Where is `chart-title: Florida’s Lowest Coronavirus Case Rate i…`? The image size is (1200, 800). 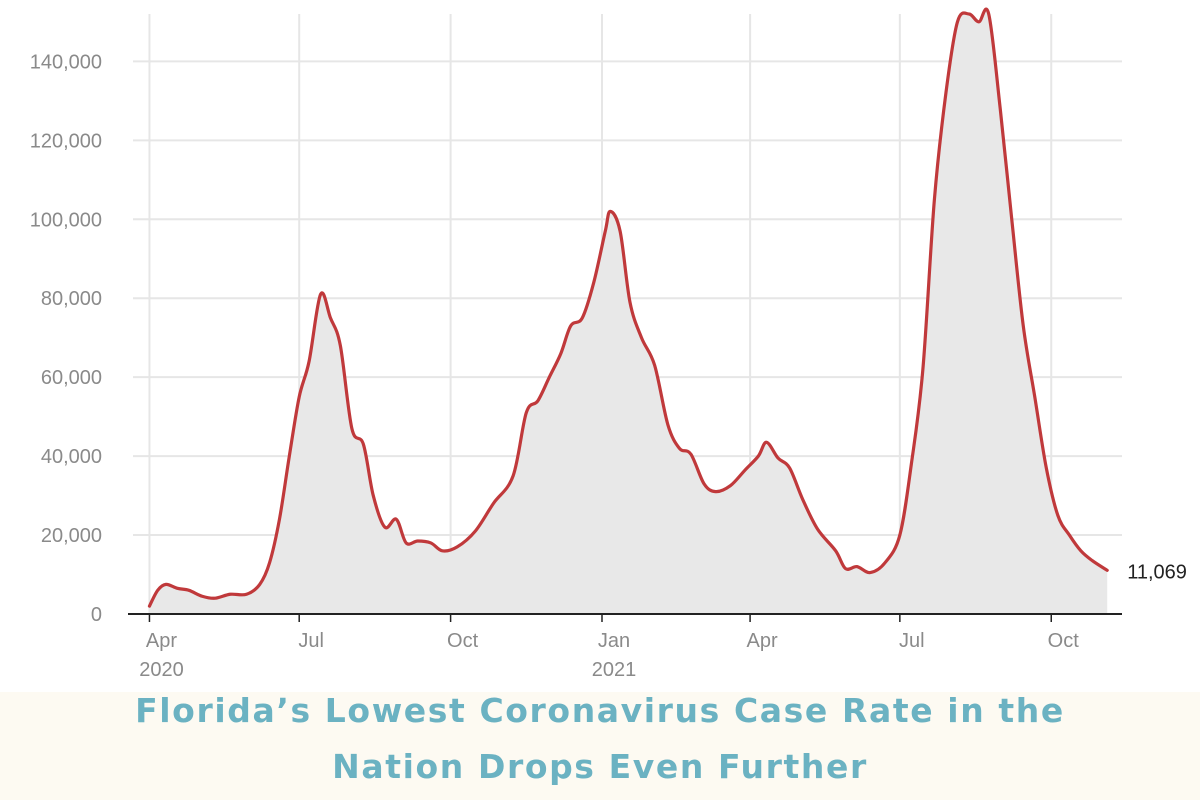
chart-title: Florida’s Lowest Coronavirus Case Rate i… is located at coordinates (600, 739).